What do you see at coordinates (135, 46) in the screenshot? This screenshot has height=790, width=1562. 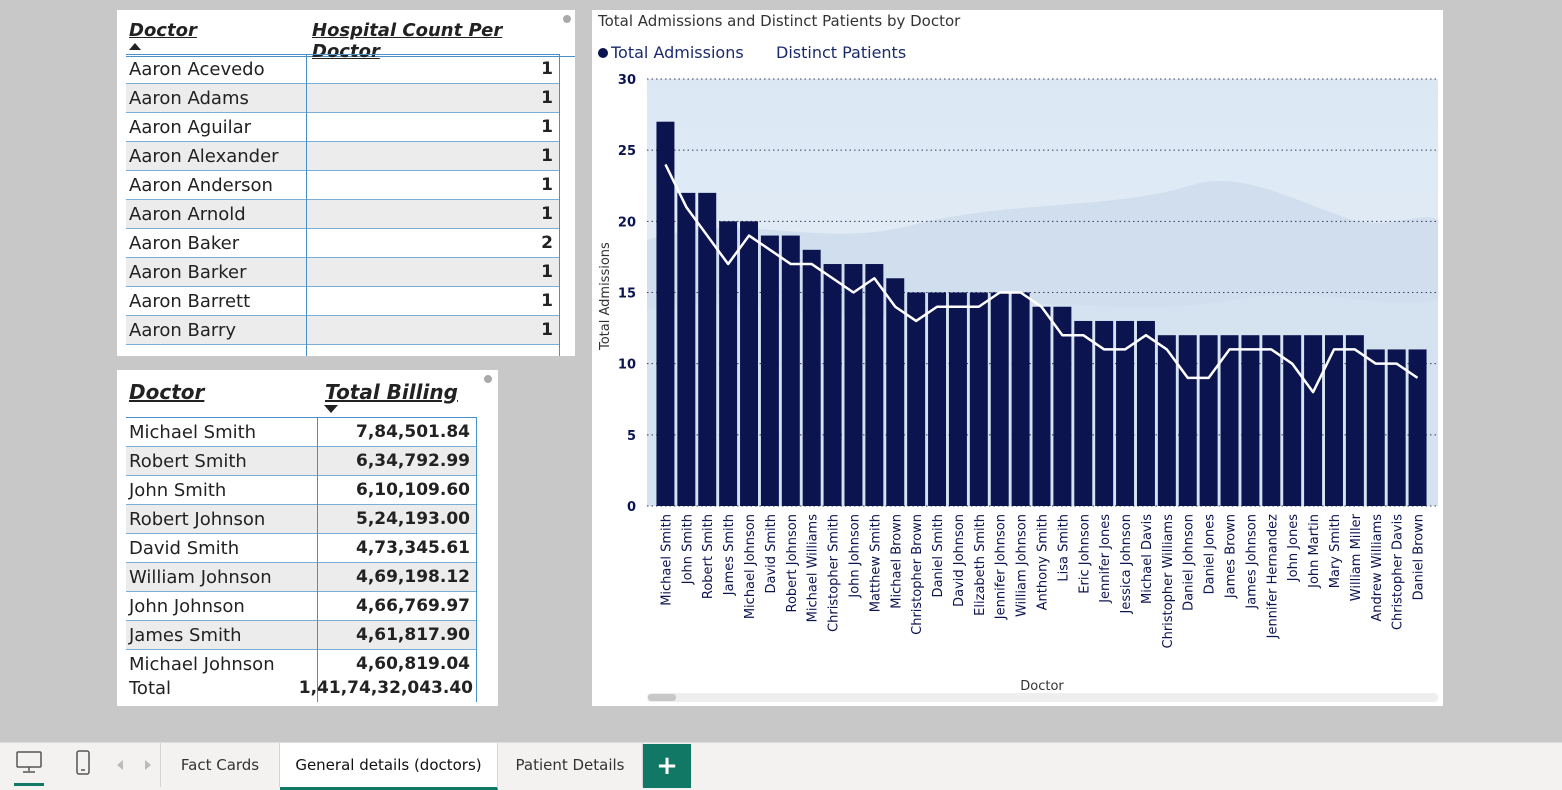 I see `sort-ascending-icon` at bounding box center [135, 46].